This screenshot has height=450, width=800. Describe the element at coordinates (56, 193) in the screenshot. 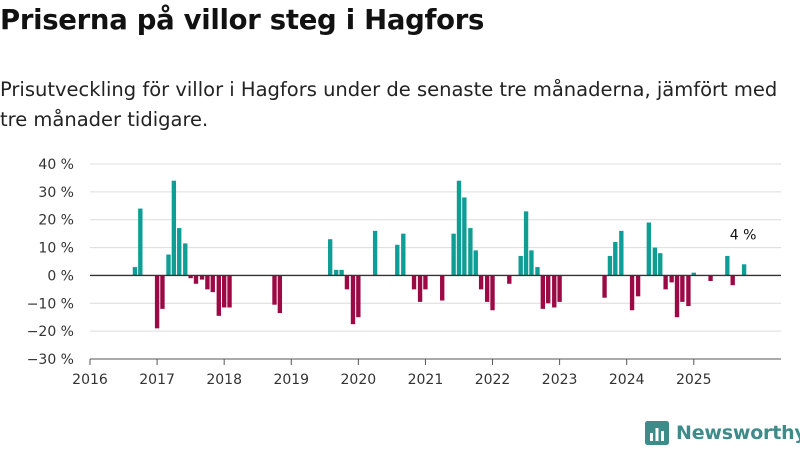

I see `y-tick-label: 30 %` at that location.